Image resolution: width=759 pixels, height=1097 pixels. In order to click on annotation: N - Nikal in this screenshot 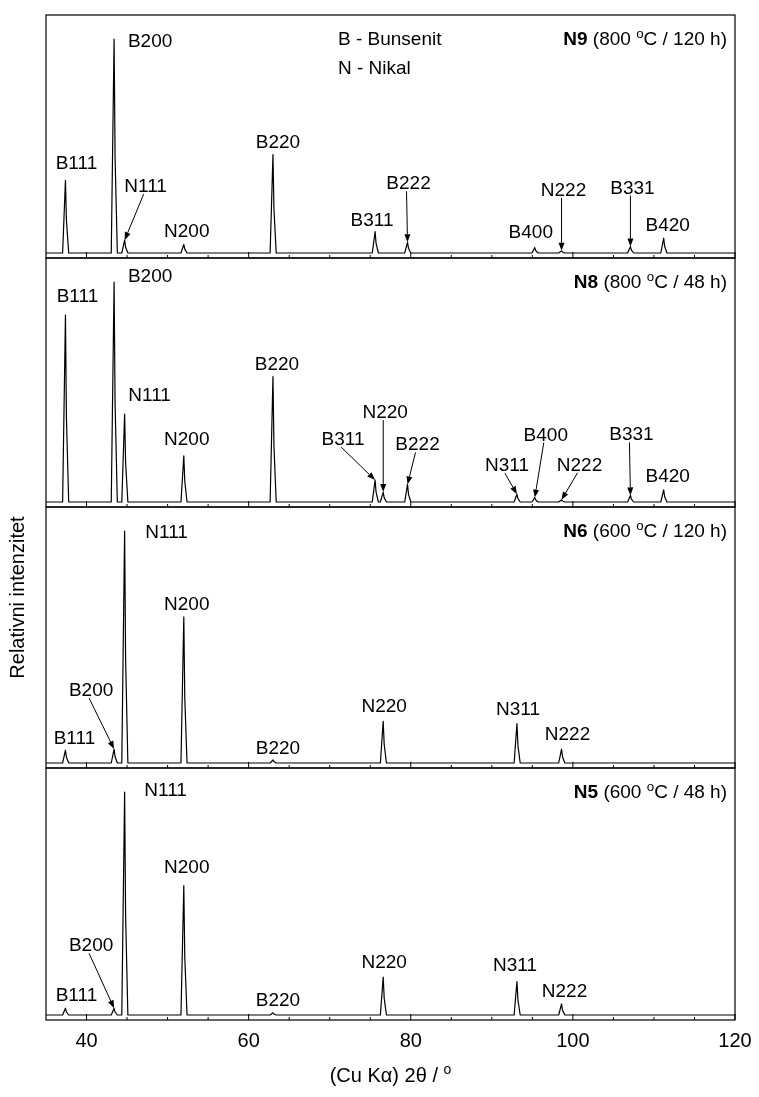, I will do `click(374, 67)`.